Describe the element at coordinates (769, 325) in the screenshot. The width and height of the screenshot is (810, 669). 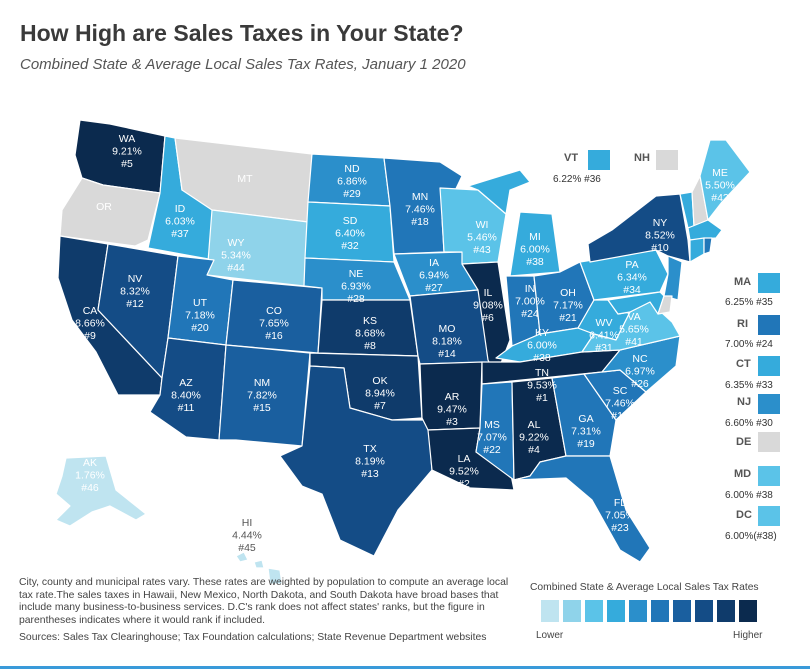
I see `ri-swatch` at that location.